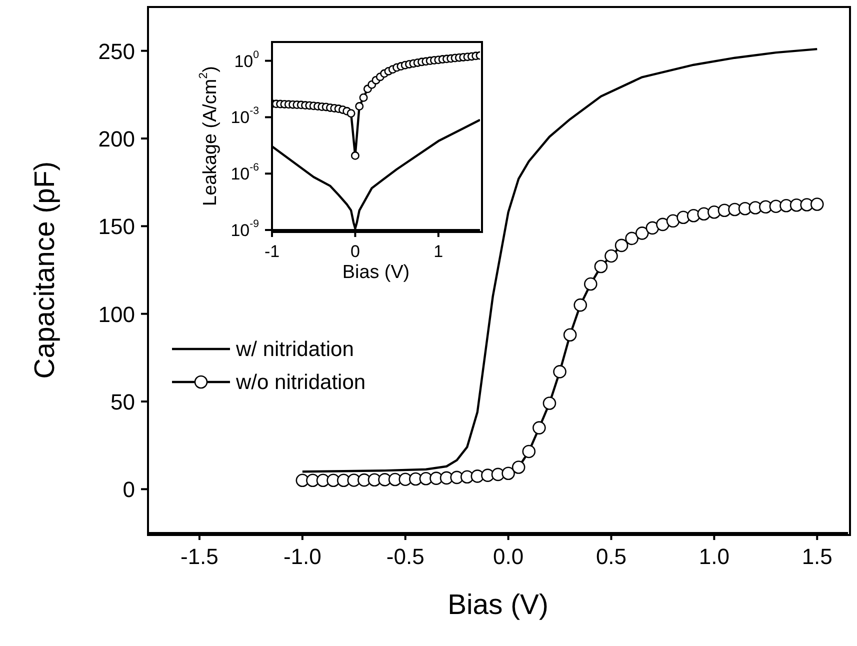 Image resolution: width=857 pixels, height=646 pixels. I want to click on x-tick-label: -1.0, so click(302, 556).